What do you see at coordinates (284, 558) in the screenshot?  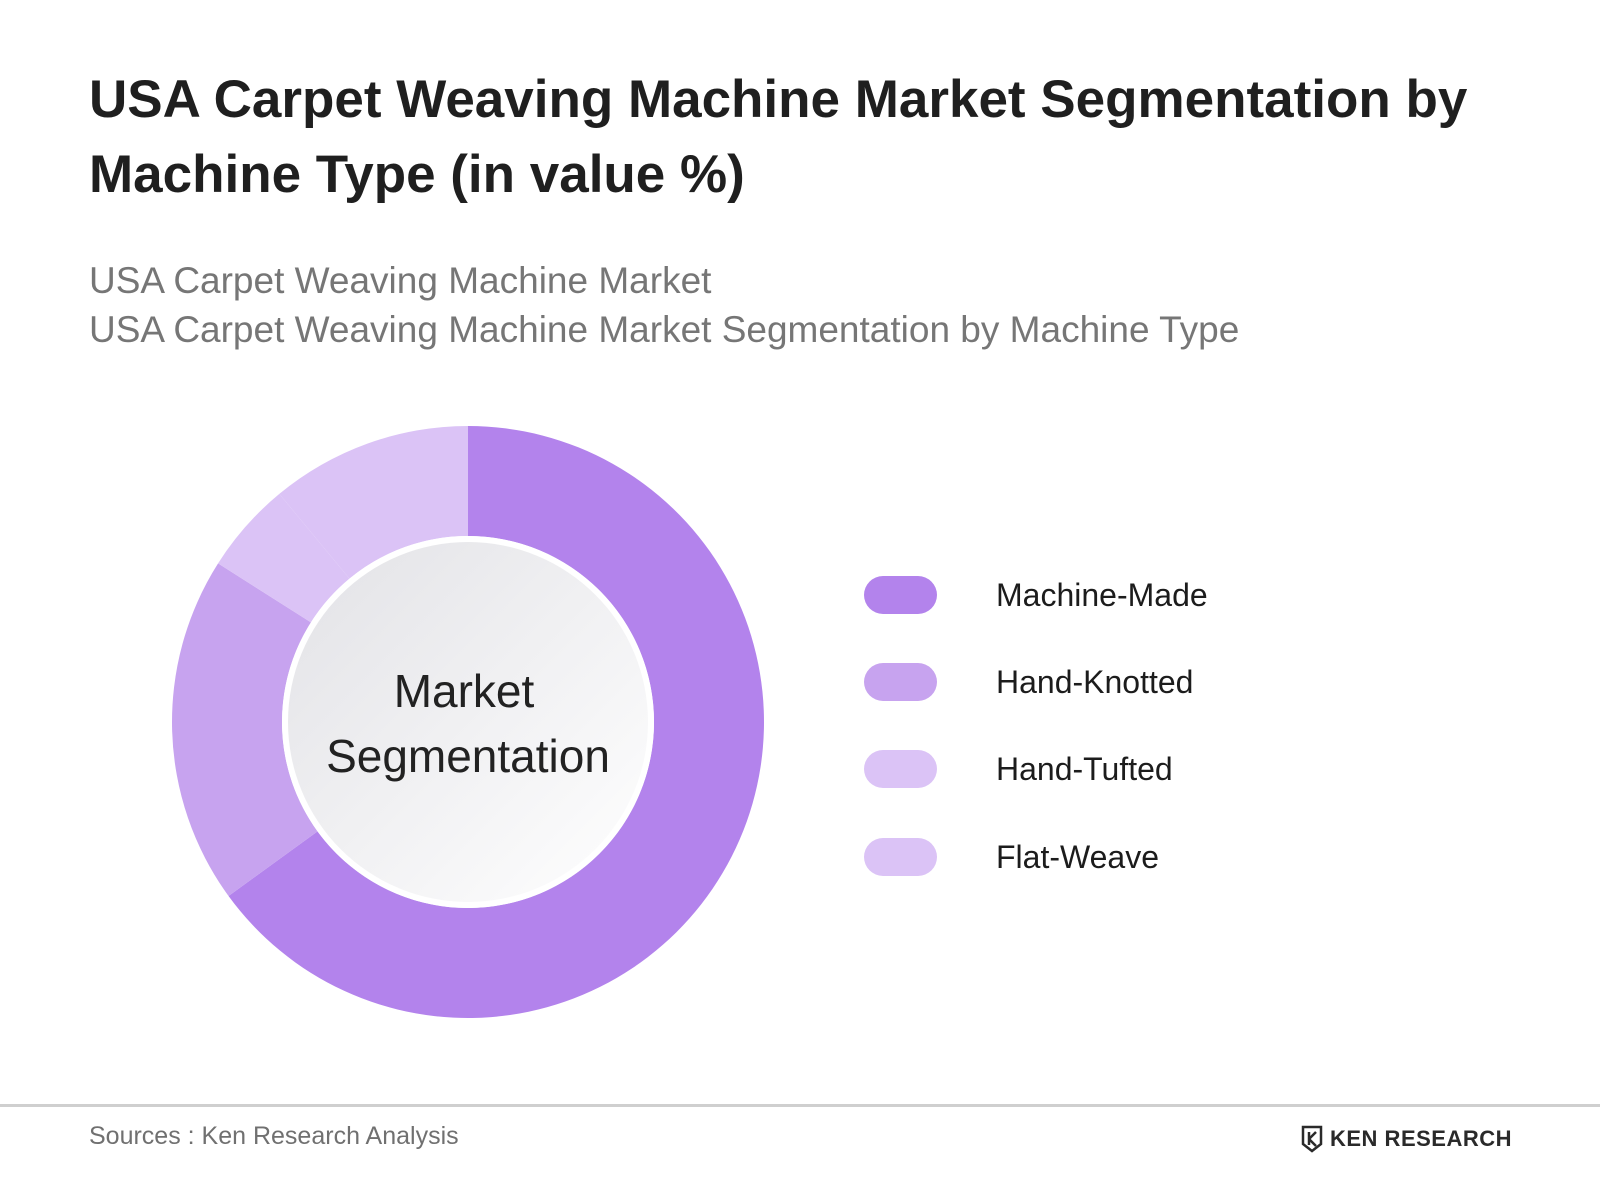 I see `slice-hand-tufted` at bounding box center [284, 558].